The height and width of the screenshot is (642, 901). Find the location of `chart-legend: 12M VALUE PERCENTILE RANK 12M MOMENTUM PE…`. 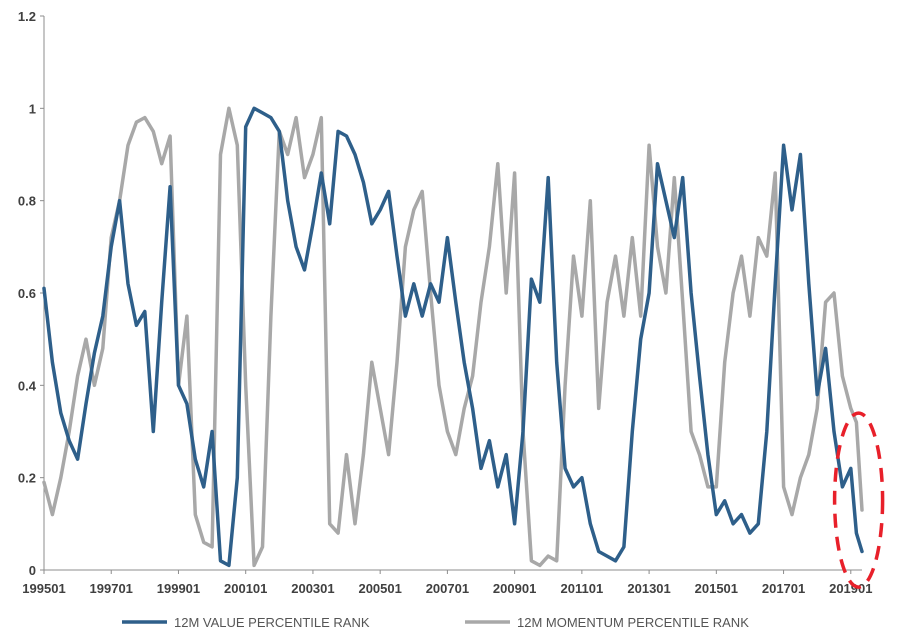

chart-legend: 12M VALUE PERCENTILE RANK 12M MOMENTUM PE… is located at coordinates (435, 622).